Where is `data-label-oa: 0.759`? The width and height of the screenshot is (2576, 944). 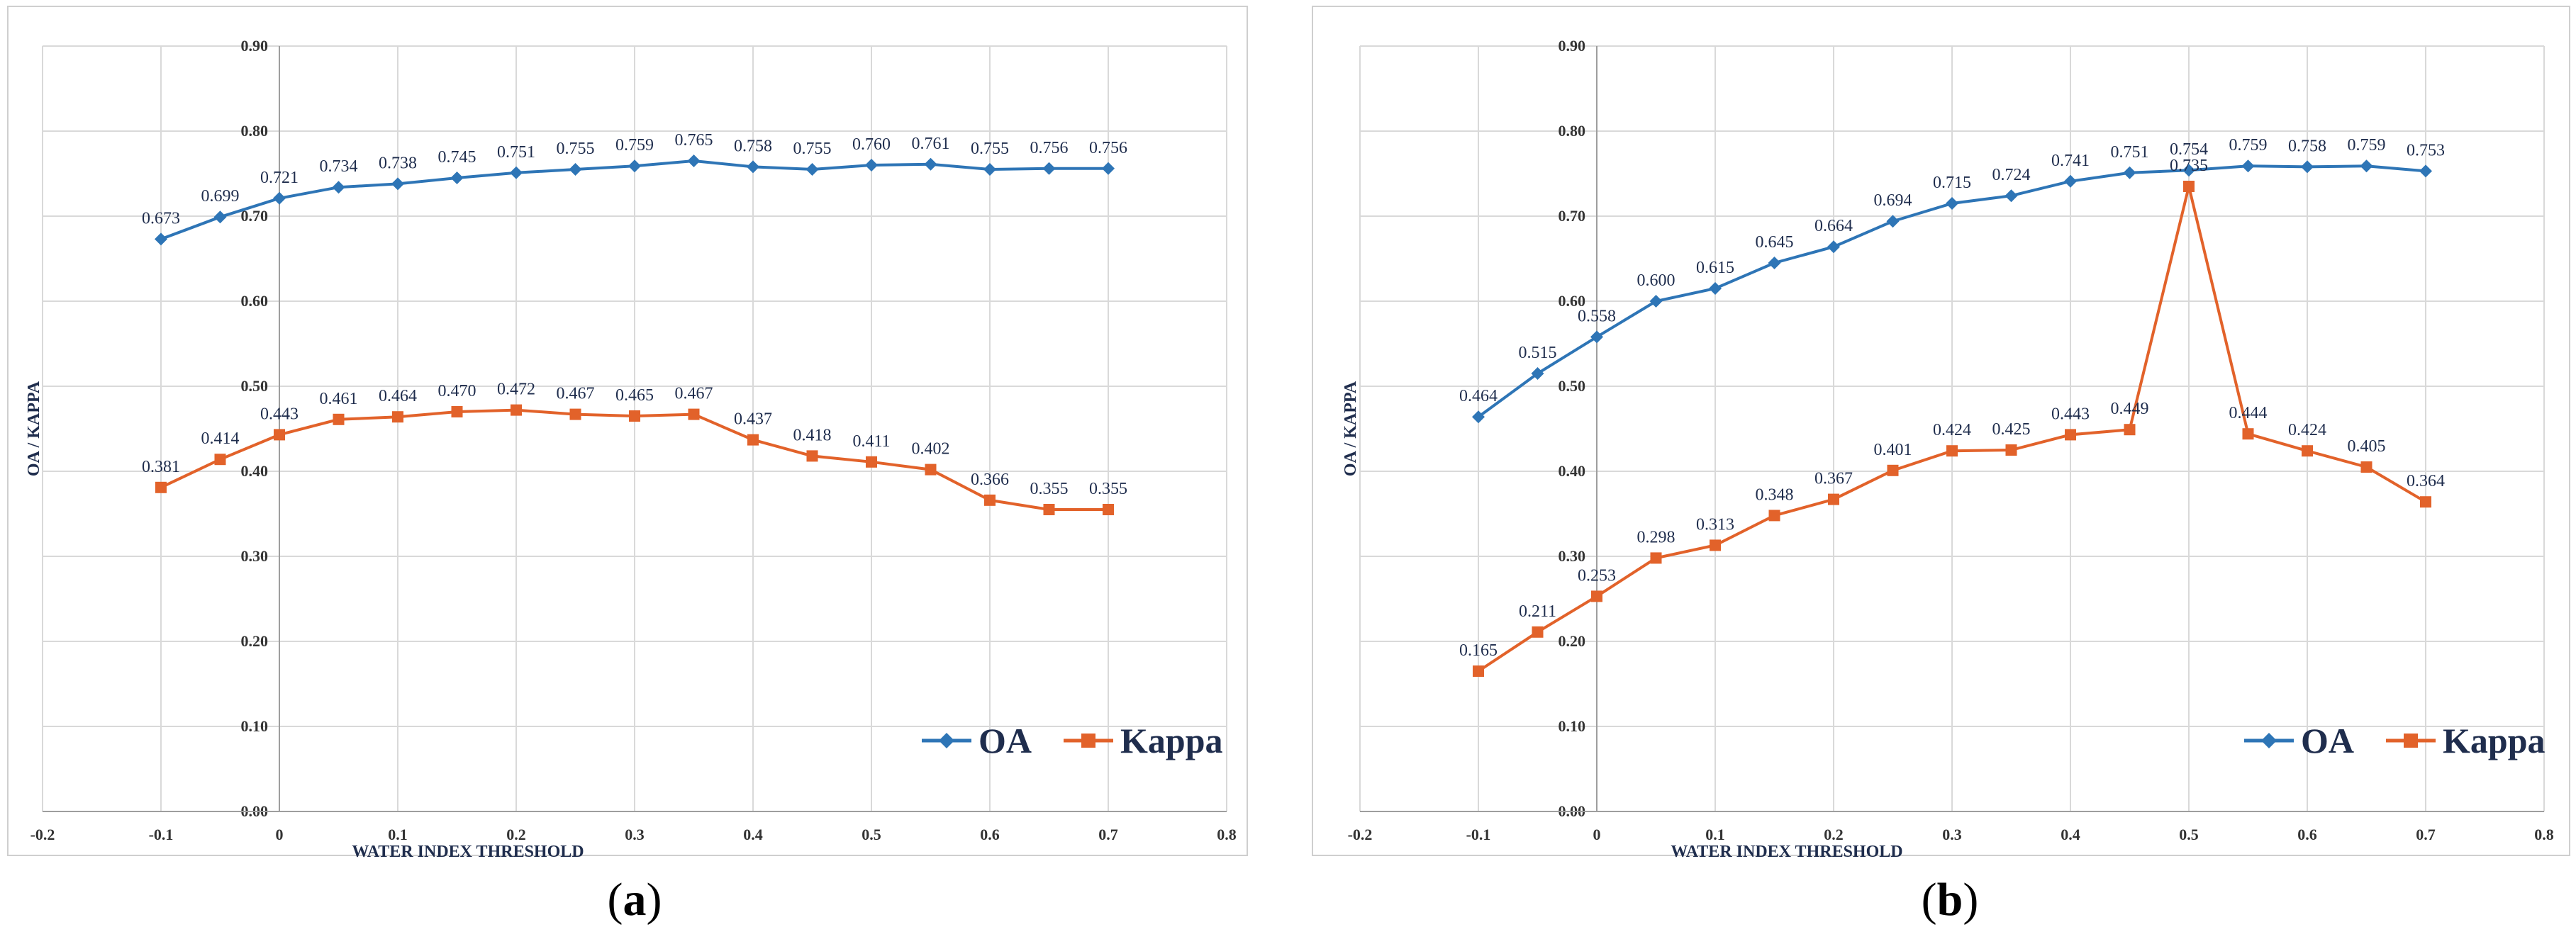 data-label-oa: 0.759 is located at coordinates (634, 145).